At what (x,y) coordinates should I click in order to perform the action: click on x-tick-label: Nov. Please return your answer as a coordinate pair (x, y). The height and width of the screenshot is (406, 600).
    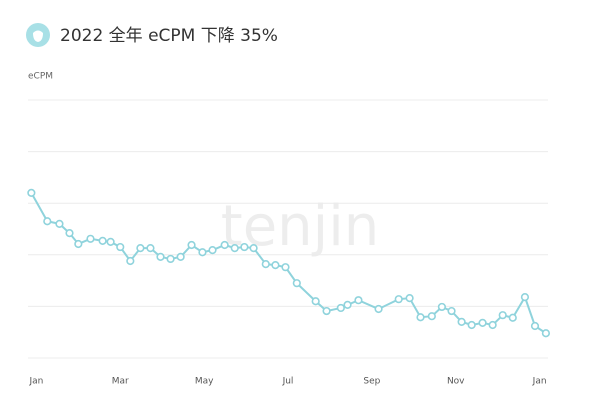
    Looking at the image, I should click on (456, 382).